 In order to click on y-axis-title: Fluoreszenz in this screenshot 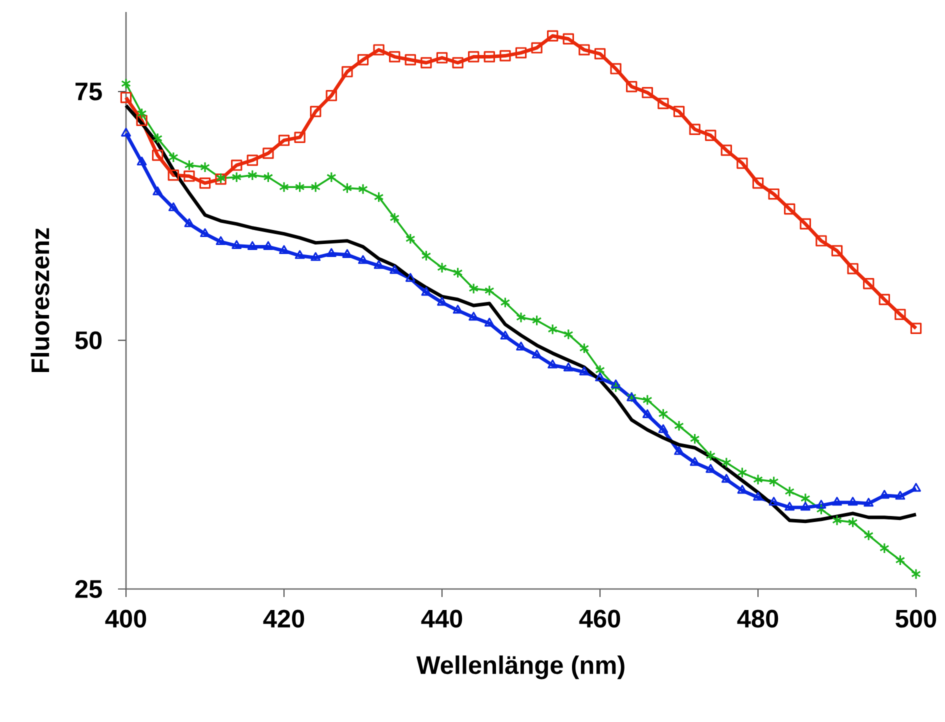, I will do `click(40, 300)`.